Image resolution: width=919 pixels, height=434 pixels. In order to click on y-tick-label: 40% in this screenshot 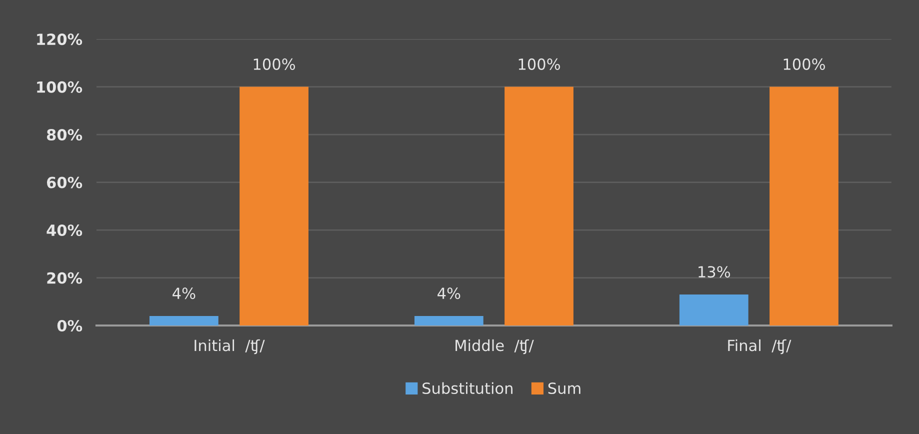, I will do `click(64, 230)`.